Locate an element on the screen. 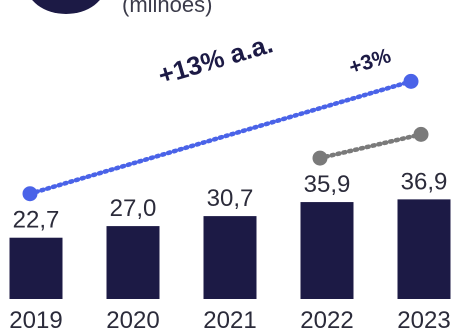  tick-label-2023: 2023 is located at coordinates (423, 318).